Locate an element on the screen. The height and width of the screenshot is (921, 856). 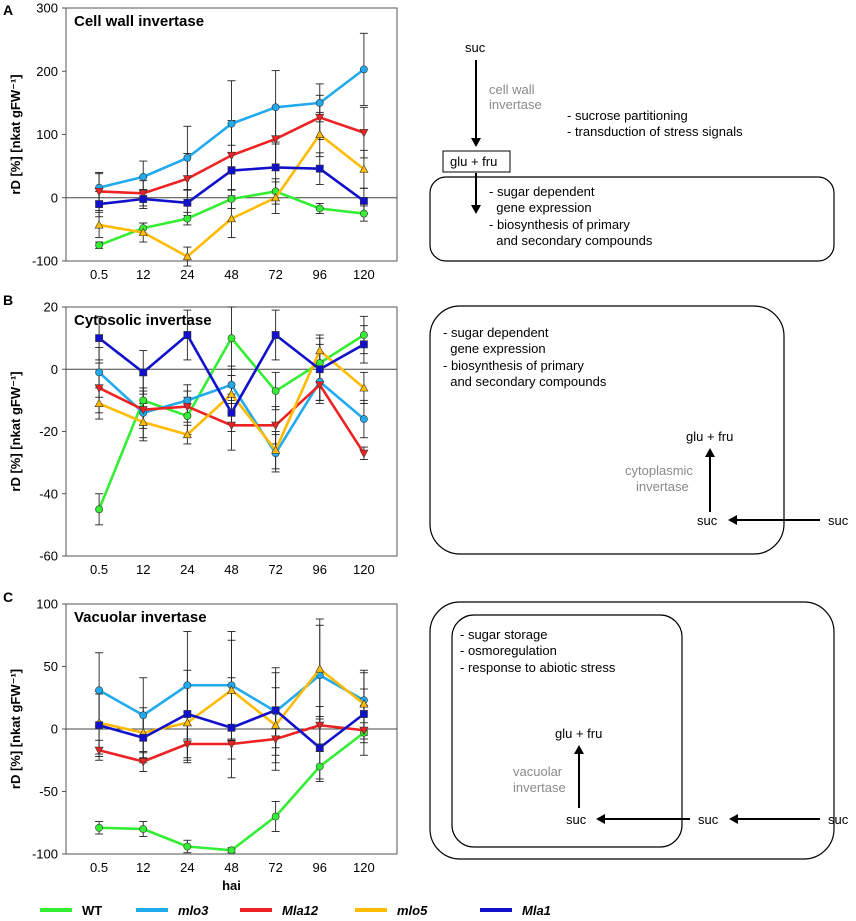
enzyme-label-line1: vacuolar is located at coordinates (538, 771).